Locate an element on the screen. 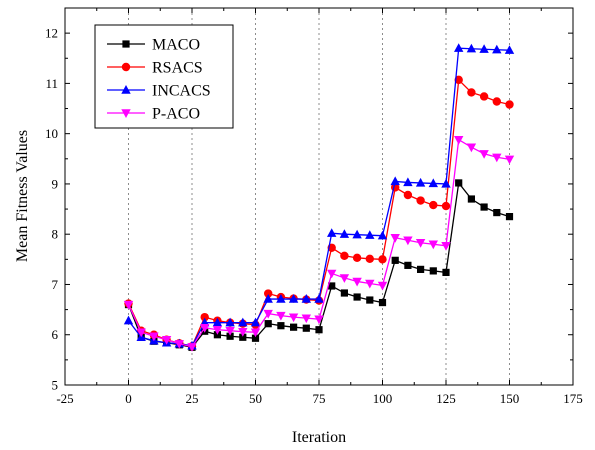 This screenshot has width=595, height=450. y-tick-label: 12 is located at coordinates (51, 33).